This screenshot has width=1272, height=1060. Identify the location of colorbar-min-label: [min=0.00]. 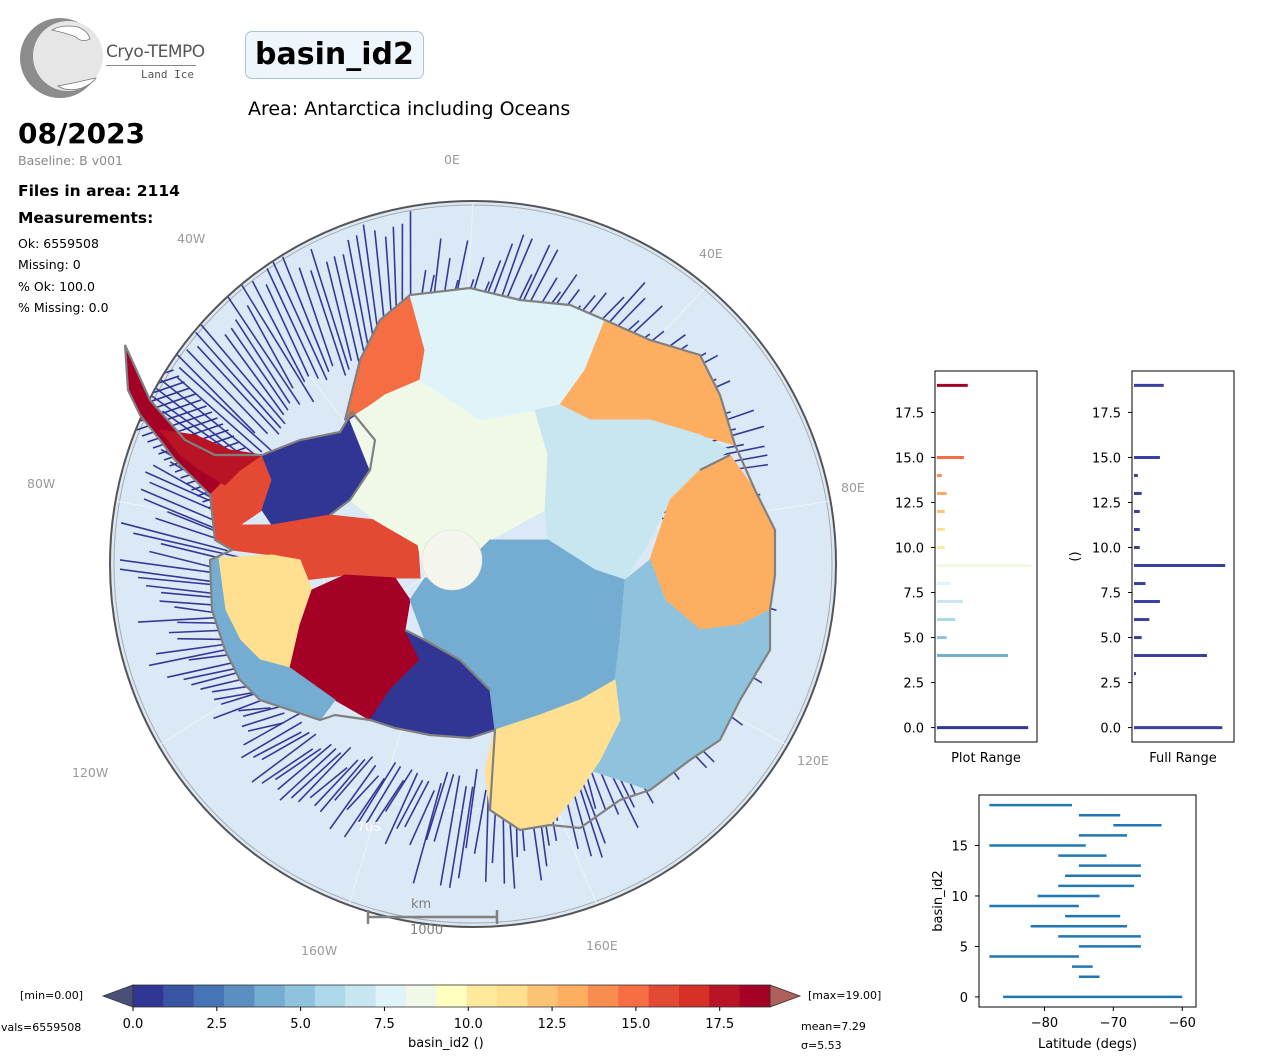
(51, 995).